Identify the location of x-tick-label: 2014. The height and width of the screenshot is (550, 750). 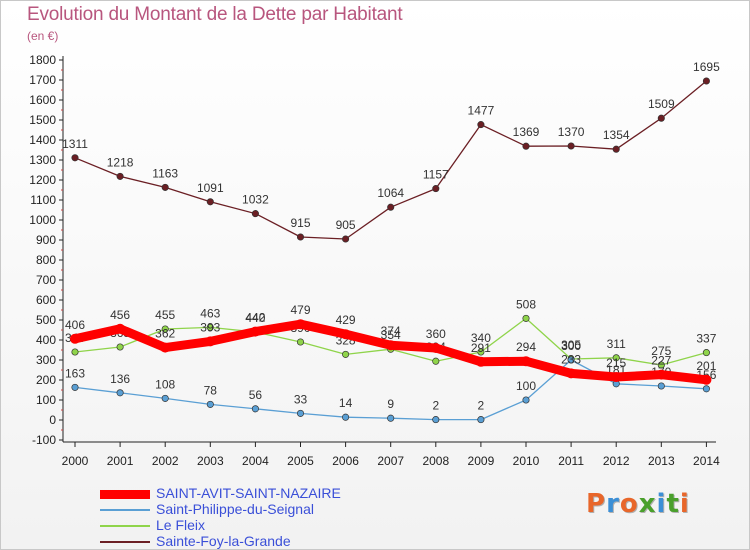
(706, 461).